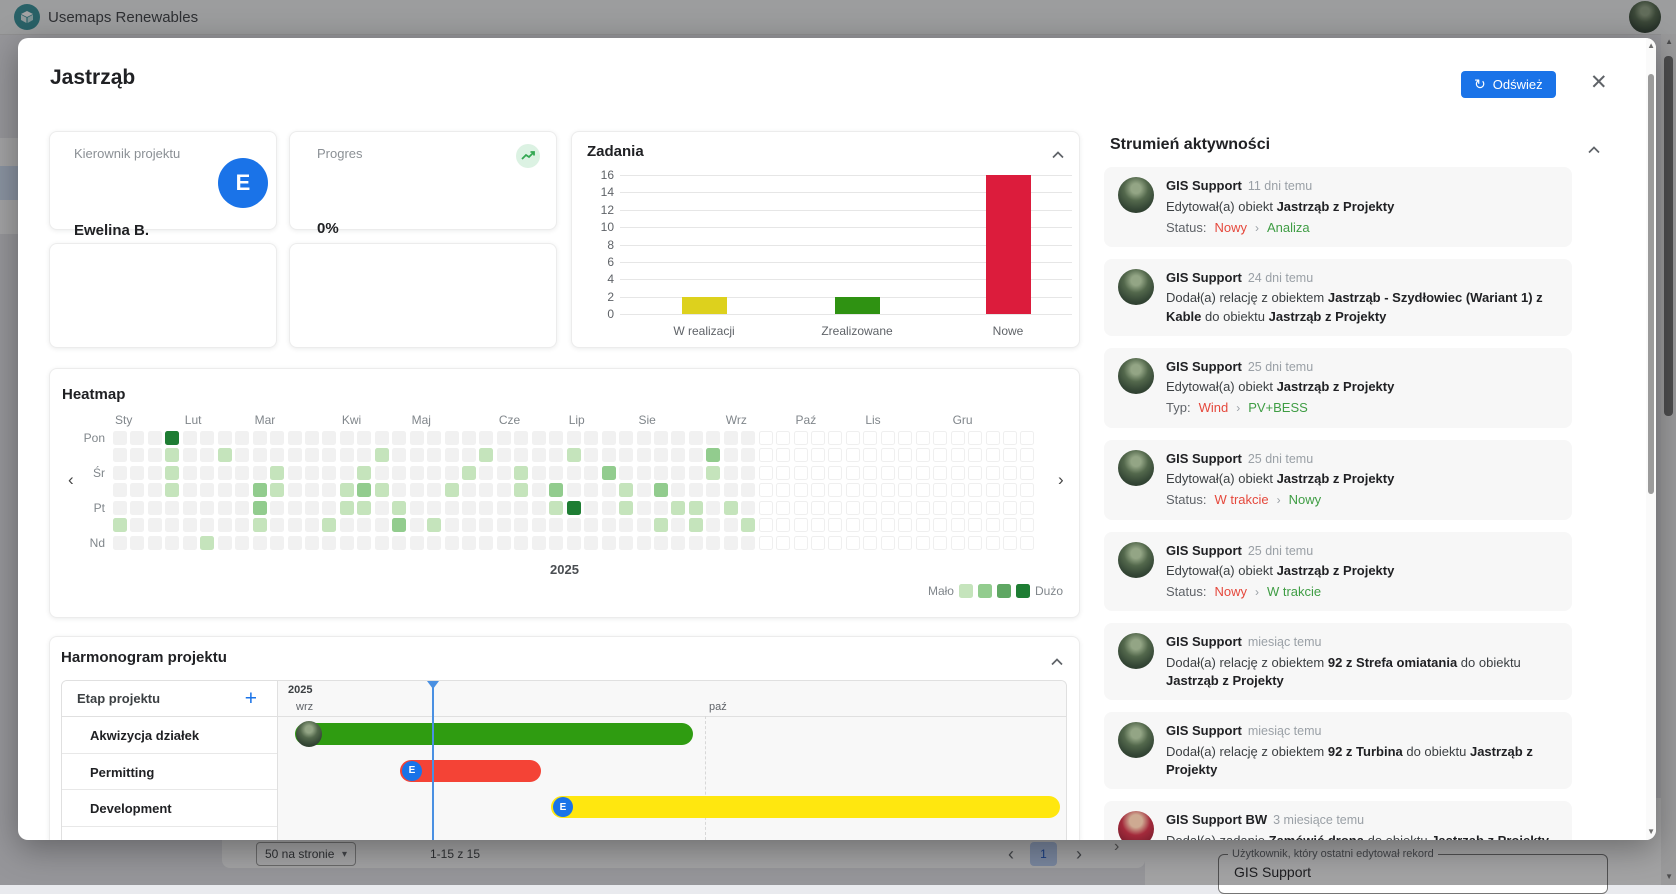 The width and height of the screenshot is (1676, 894). Describe the element at coordinates (1594, 150) in the screenshot. I see `collapse-activity-icon` at that location.